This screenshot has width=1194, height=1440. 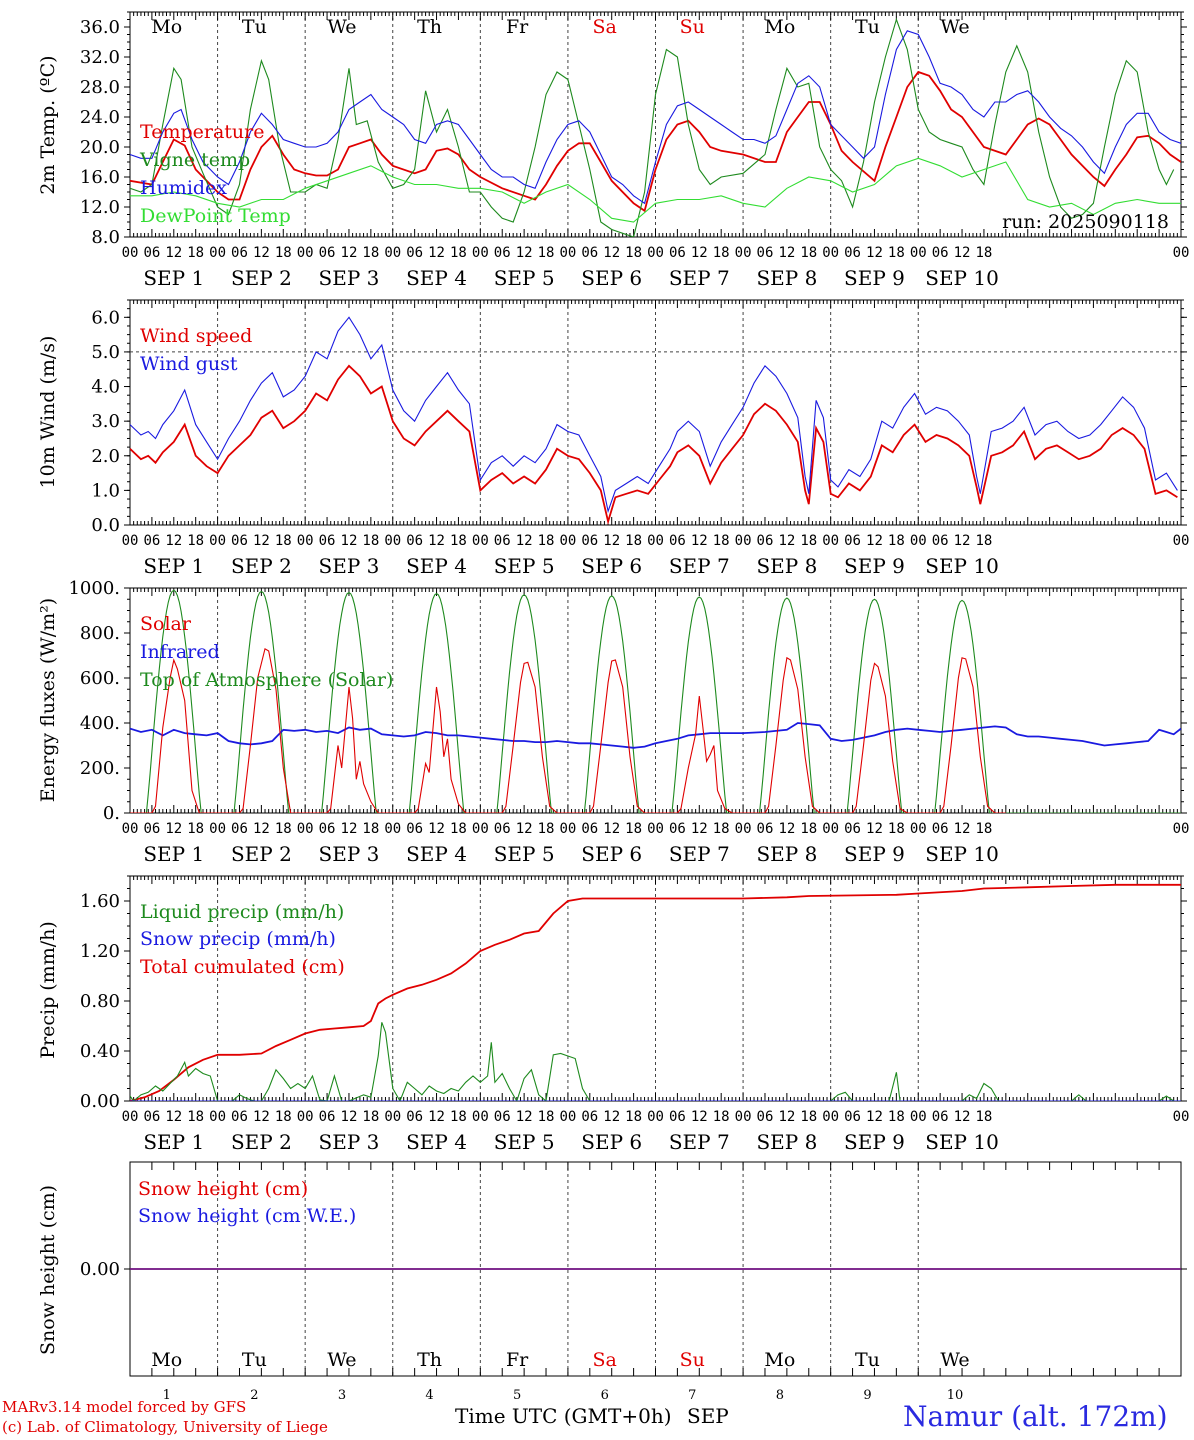 What do you see at coordinates (196, 336) in the screenshot?
I see `legend-entry: Wind speed` at bounding box center [196, 336].